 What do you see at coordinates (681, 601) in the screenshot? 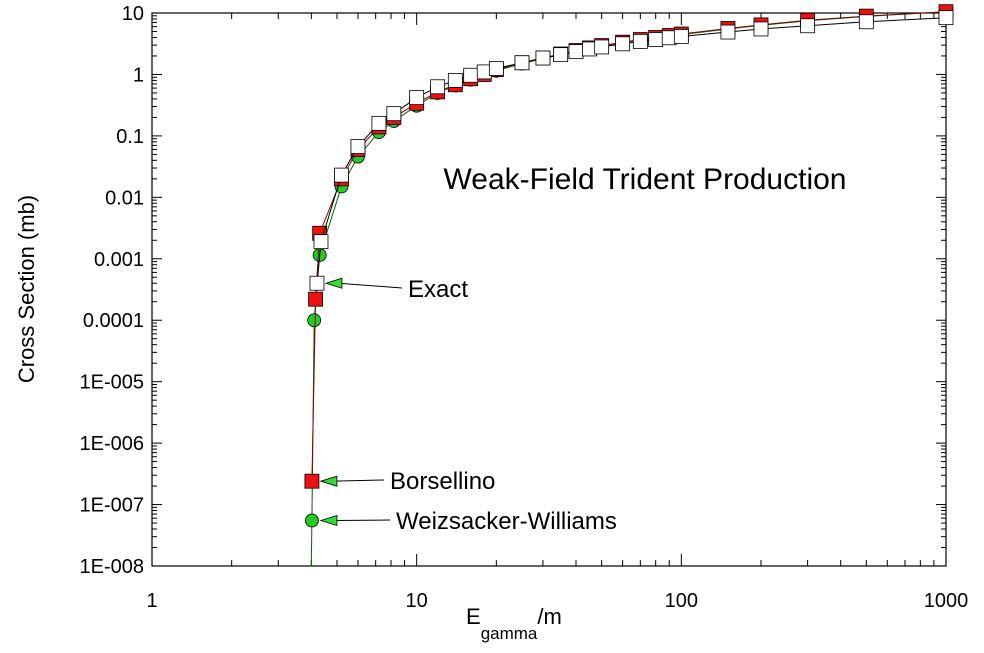
I see `x-tick-label: 100` at bounding box center [681, 601].